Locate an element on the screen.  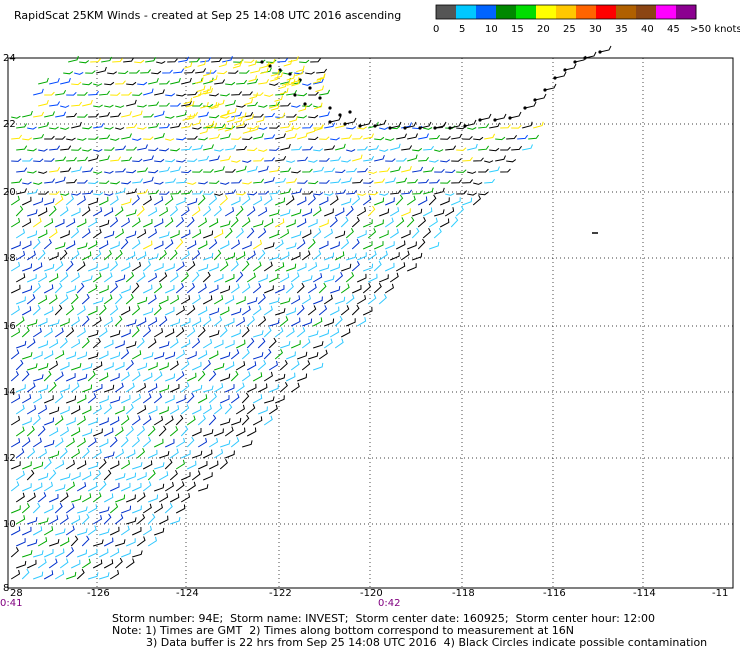
time-label-center: 0:42 is located at coordinates (389, 603).